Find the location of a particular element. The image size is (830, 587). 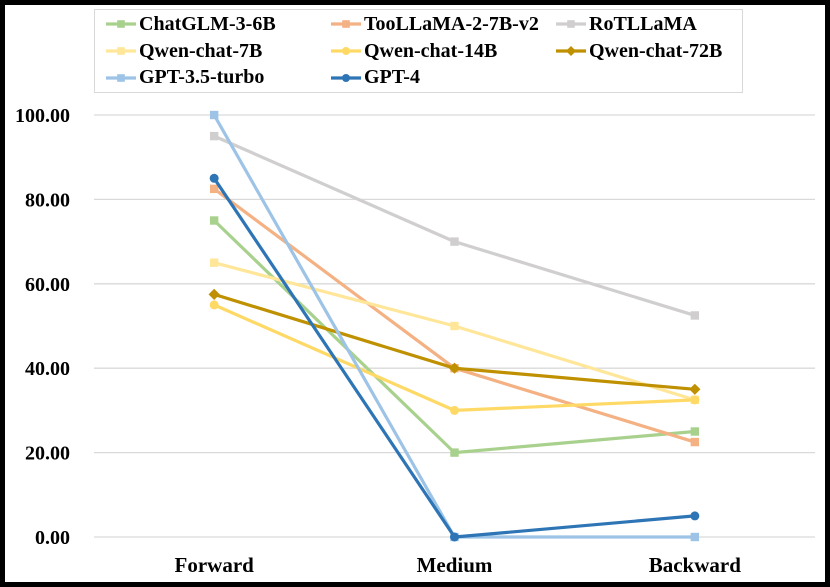

legend-item-Qwen-chat-72B: Qwen-chat-72B is located at coordinates (648, 51).